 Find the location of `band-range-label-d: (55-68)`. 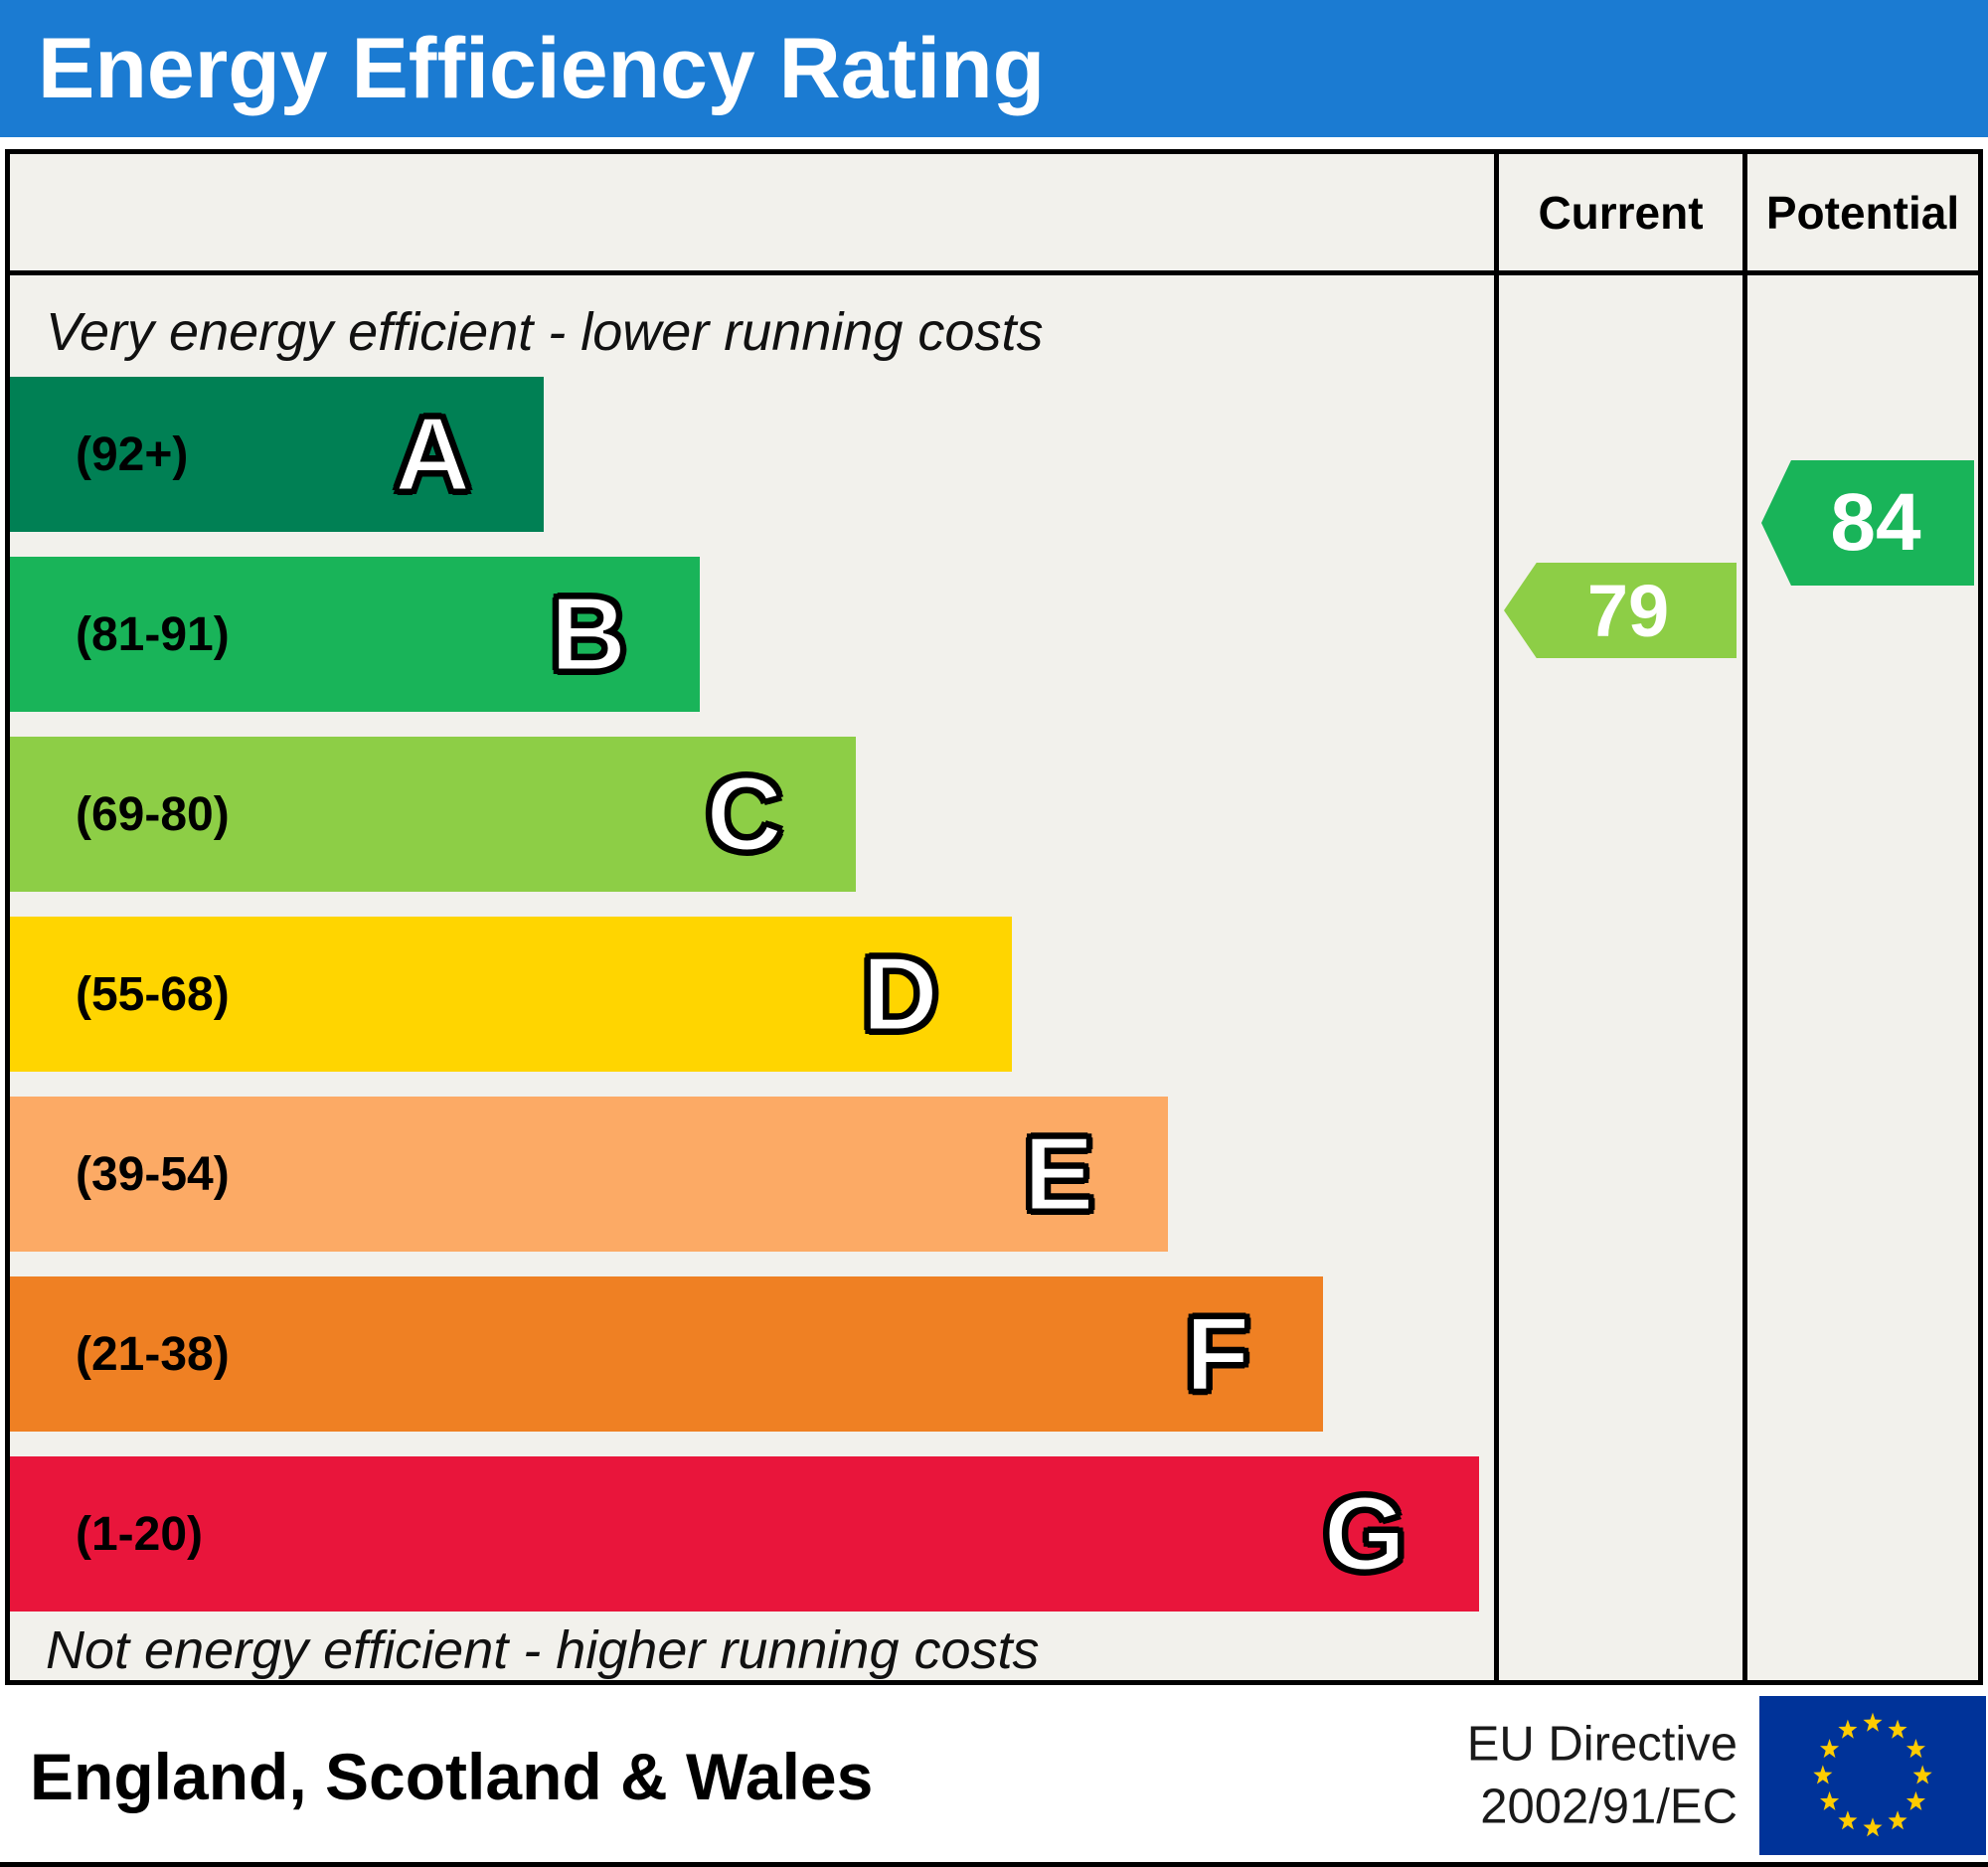

band-range-label-d: (55-68) is located at coordinates (153, 994).